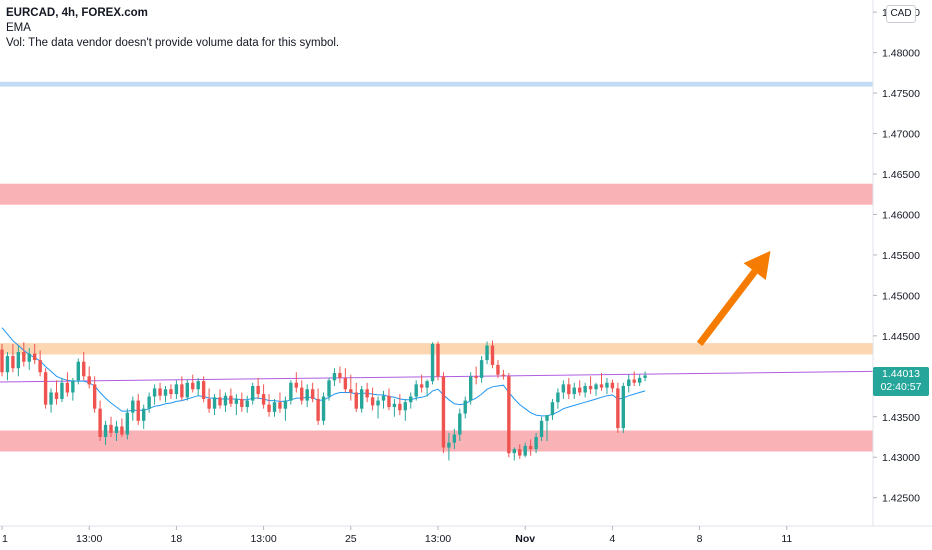  What do you see at coordinates (901, 256) in the screenshot?
I see `price-tick-label: 1.45500` at bounding box center [901, 256].